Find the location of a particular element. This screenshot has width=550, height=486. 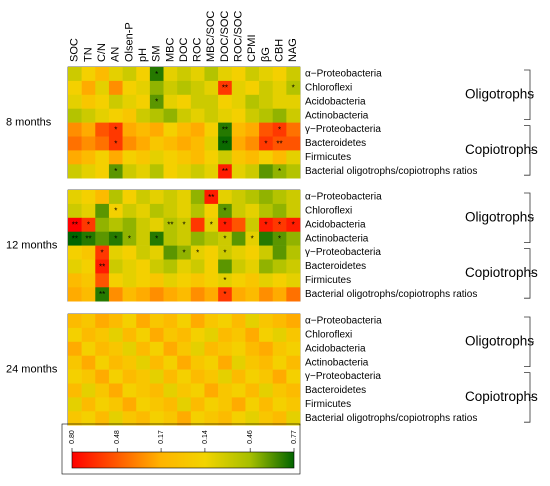

column-label: SM is located at coordinates (157, 54).